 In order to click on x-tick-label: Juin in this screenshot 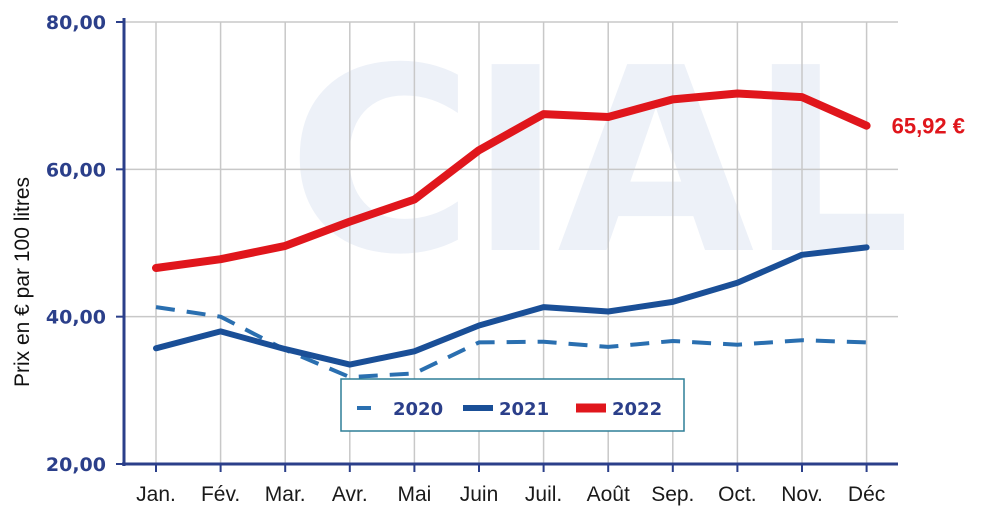, I will do `click(479, 494)`.